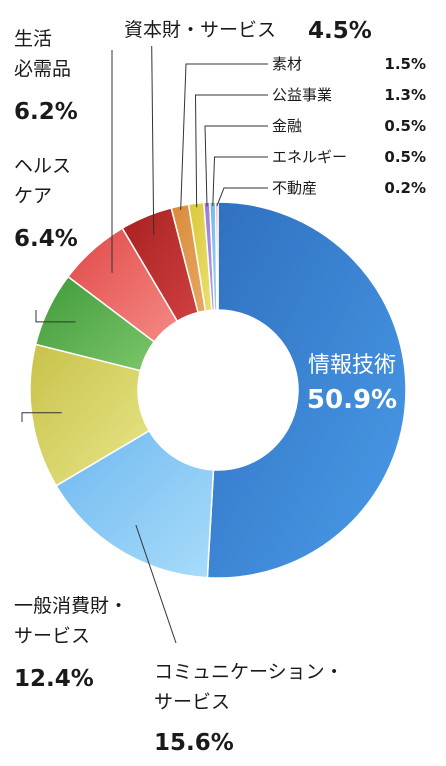  Describe the element at coordinates (405, 188) in the screenshot. I see `slice-10-value: 0.2%` at that location.